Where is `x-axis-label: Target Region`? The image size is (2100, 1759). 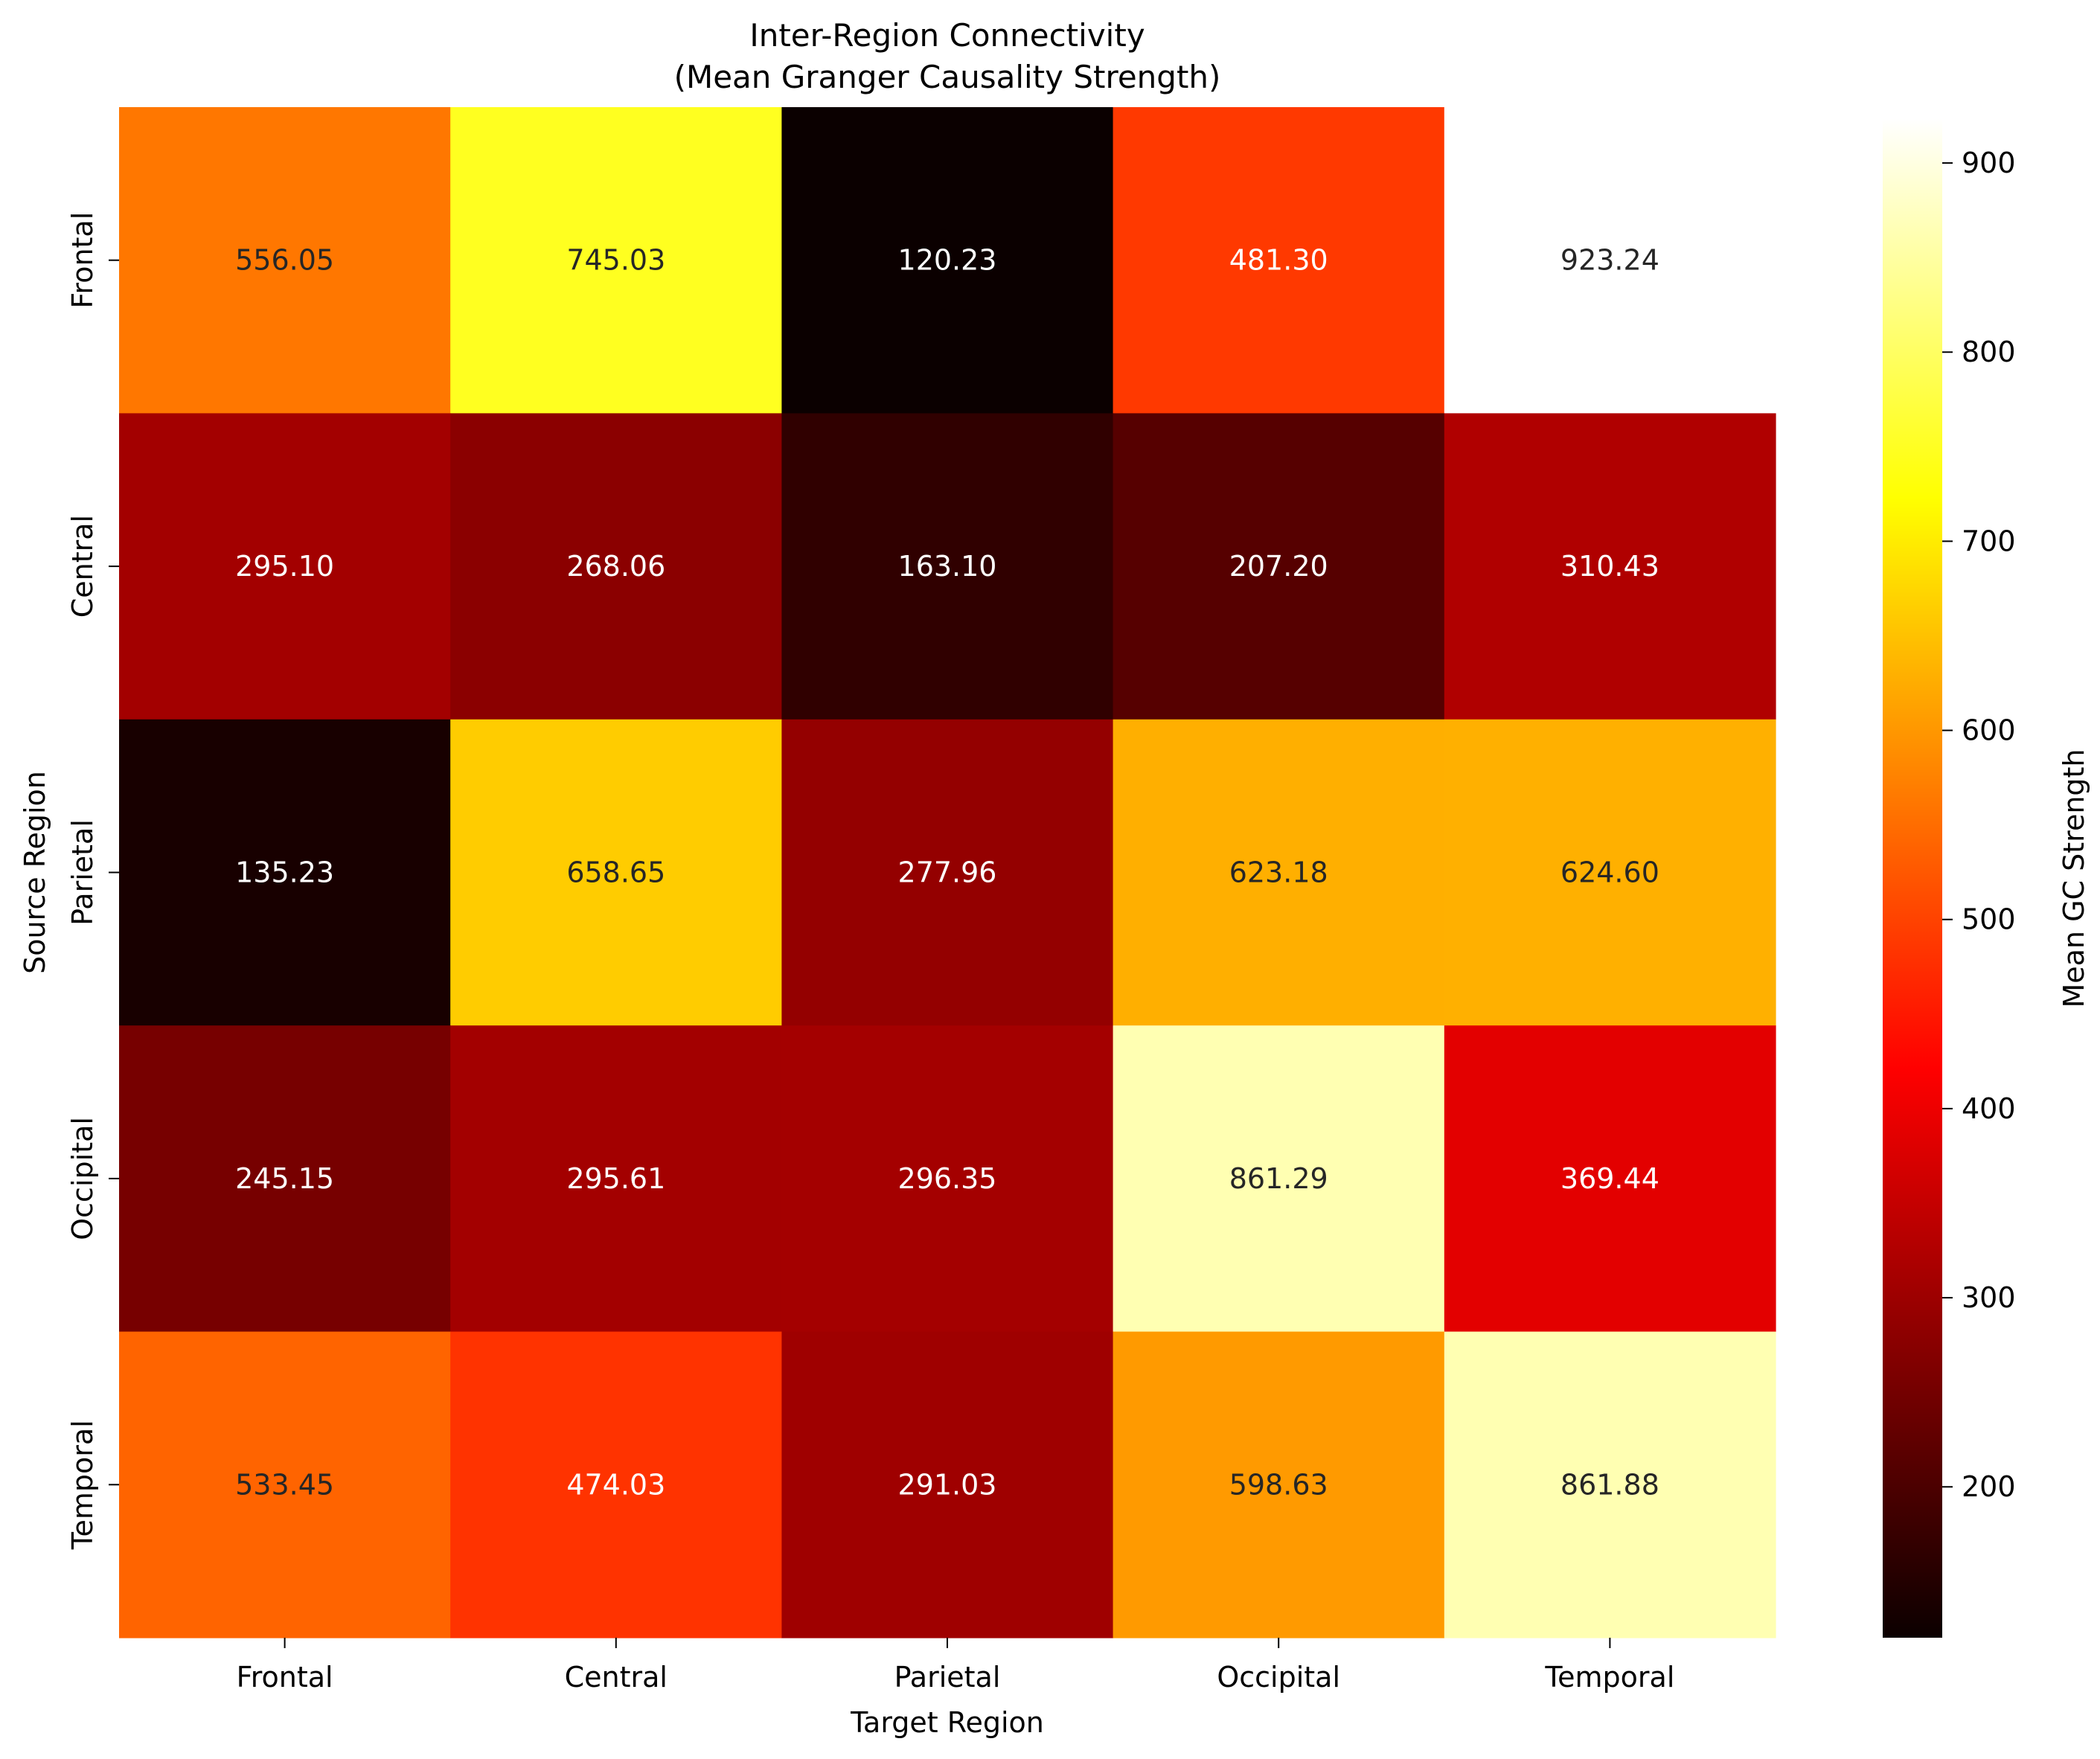 x-axis-label: Target Region is located at coordinates (947, 1723).